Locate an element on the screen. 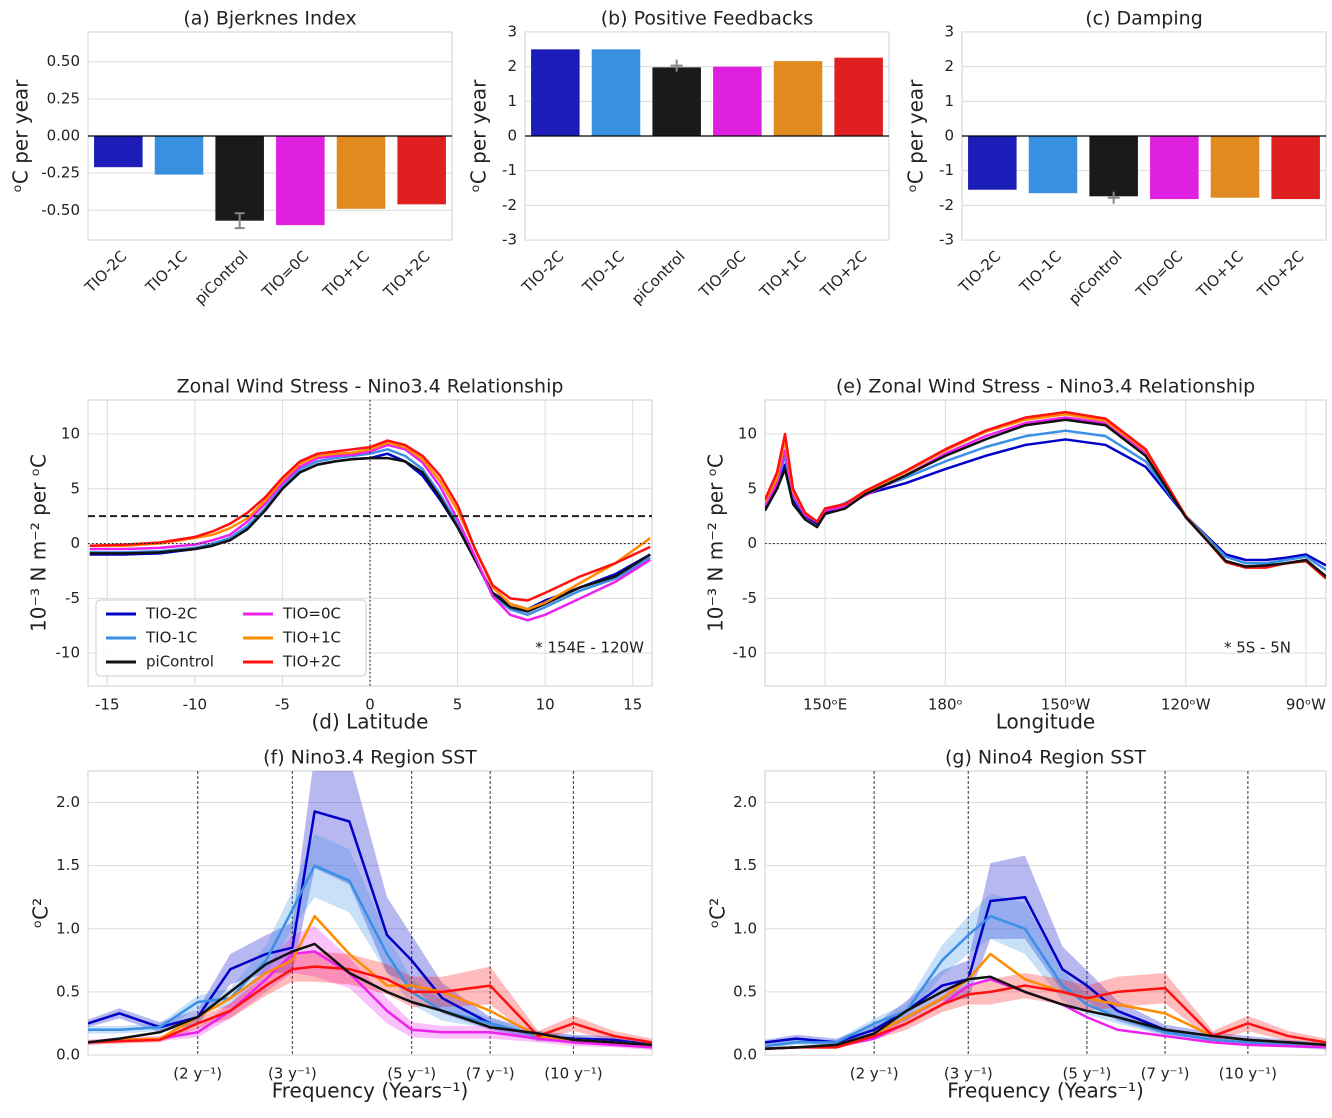 The width and height of the screenshot is (1332, 1118). chart-title: (c) Damping is located at coordinates (1144, 19).